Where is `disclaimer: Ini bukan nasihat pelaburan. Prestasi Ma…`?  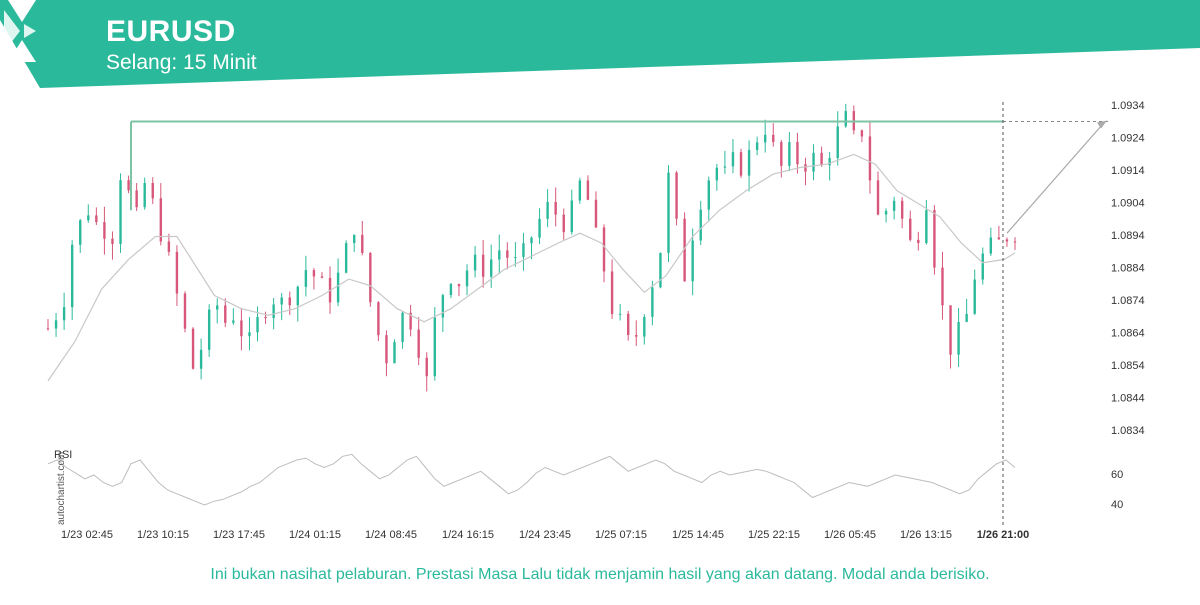 disclaimer: Ini bukan nasihat pelaburan. Prestasi Ma… is located at coordinates (600, 574).